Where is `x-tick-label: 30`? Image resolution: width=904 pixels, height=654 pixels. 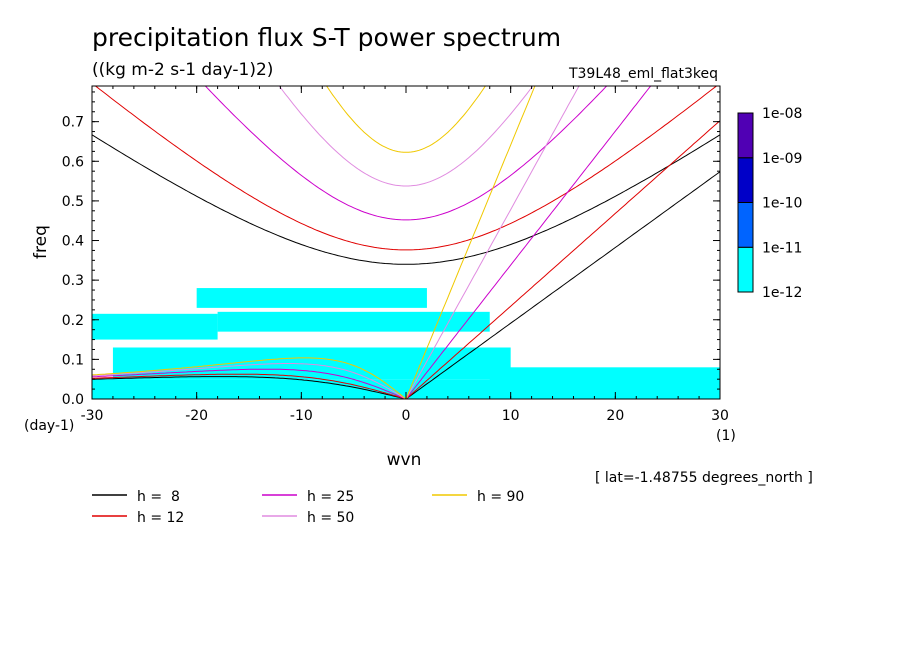 x-tick-label: 30 is located at coordinates (720, 416).